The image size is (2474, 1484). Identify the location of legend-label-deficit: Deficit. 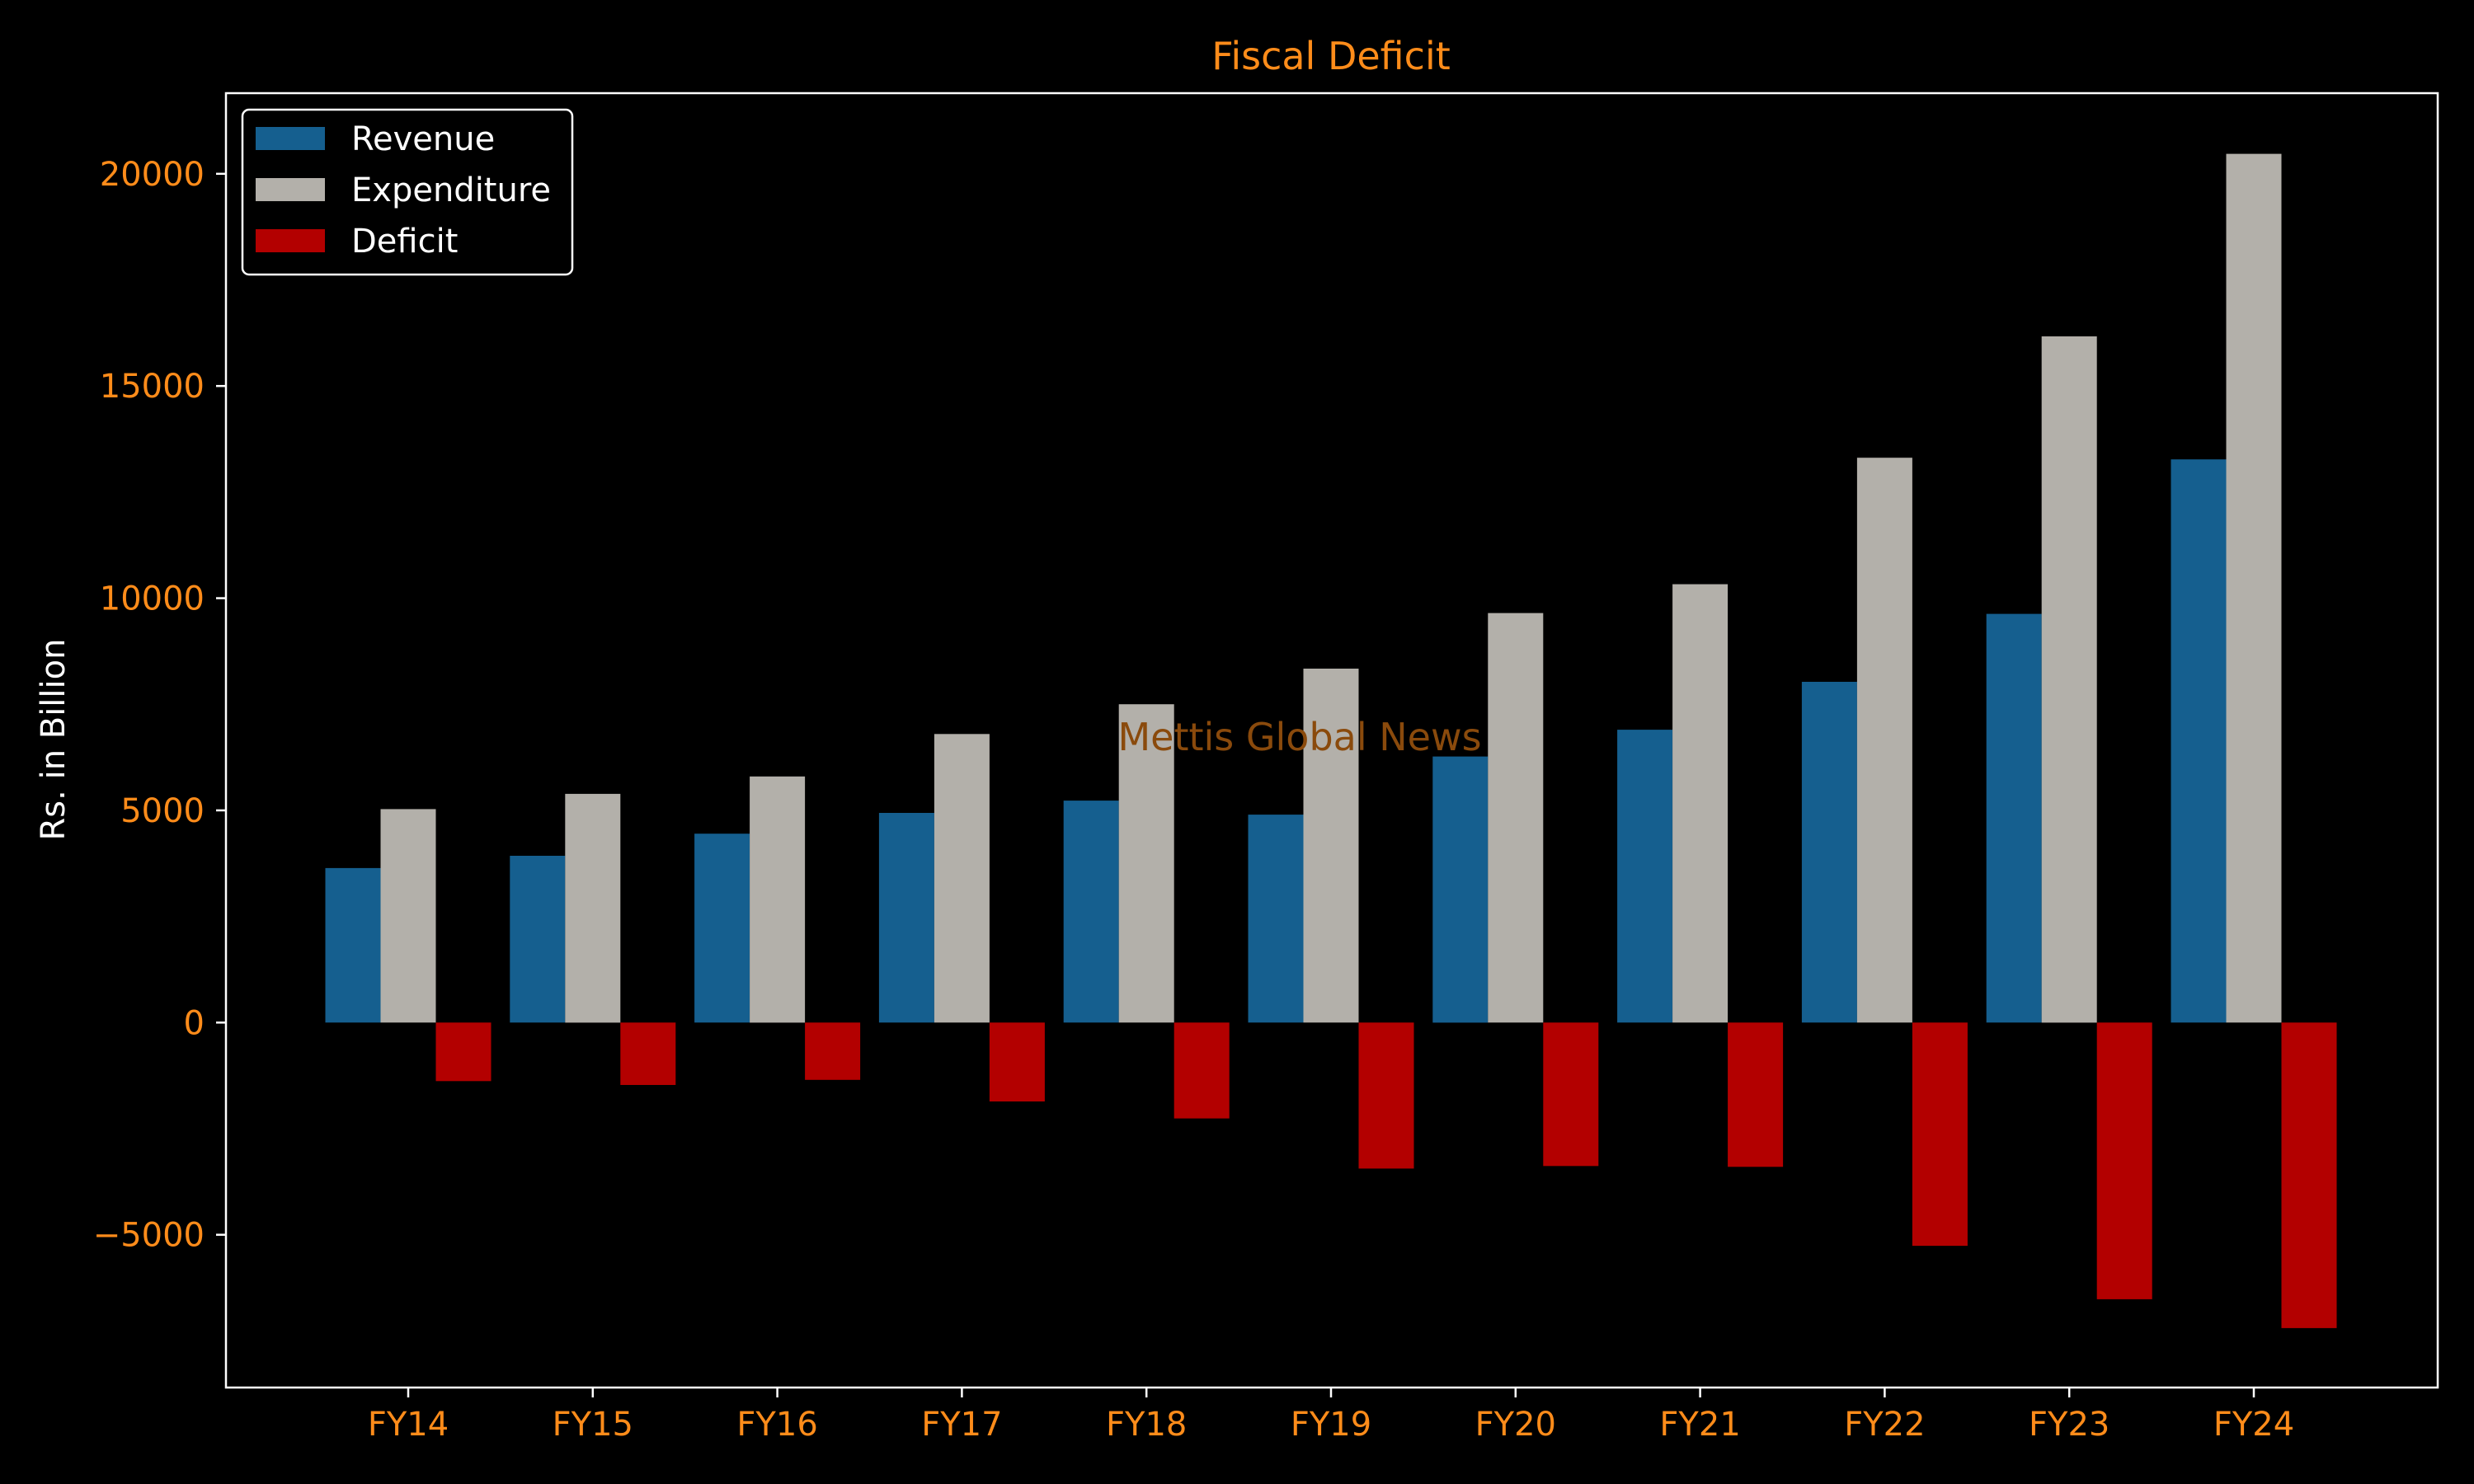
(404, 242).